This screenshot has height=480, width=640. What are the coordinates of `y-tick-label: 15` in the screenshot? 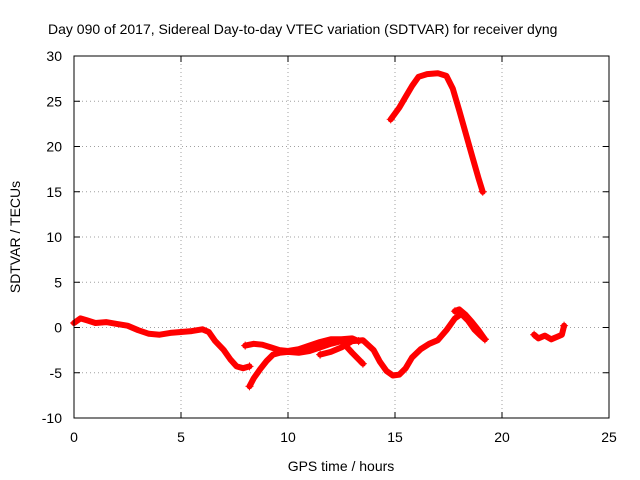 It's located at (54, 192).